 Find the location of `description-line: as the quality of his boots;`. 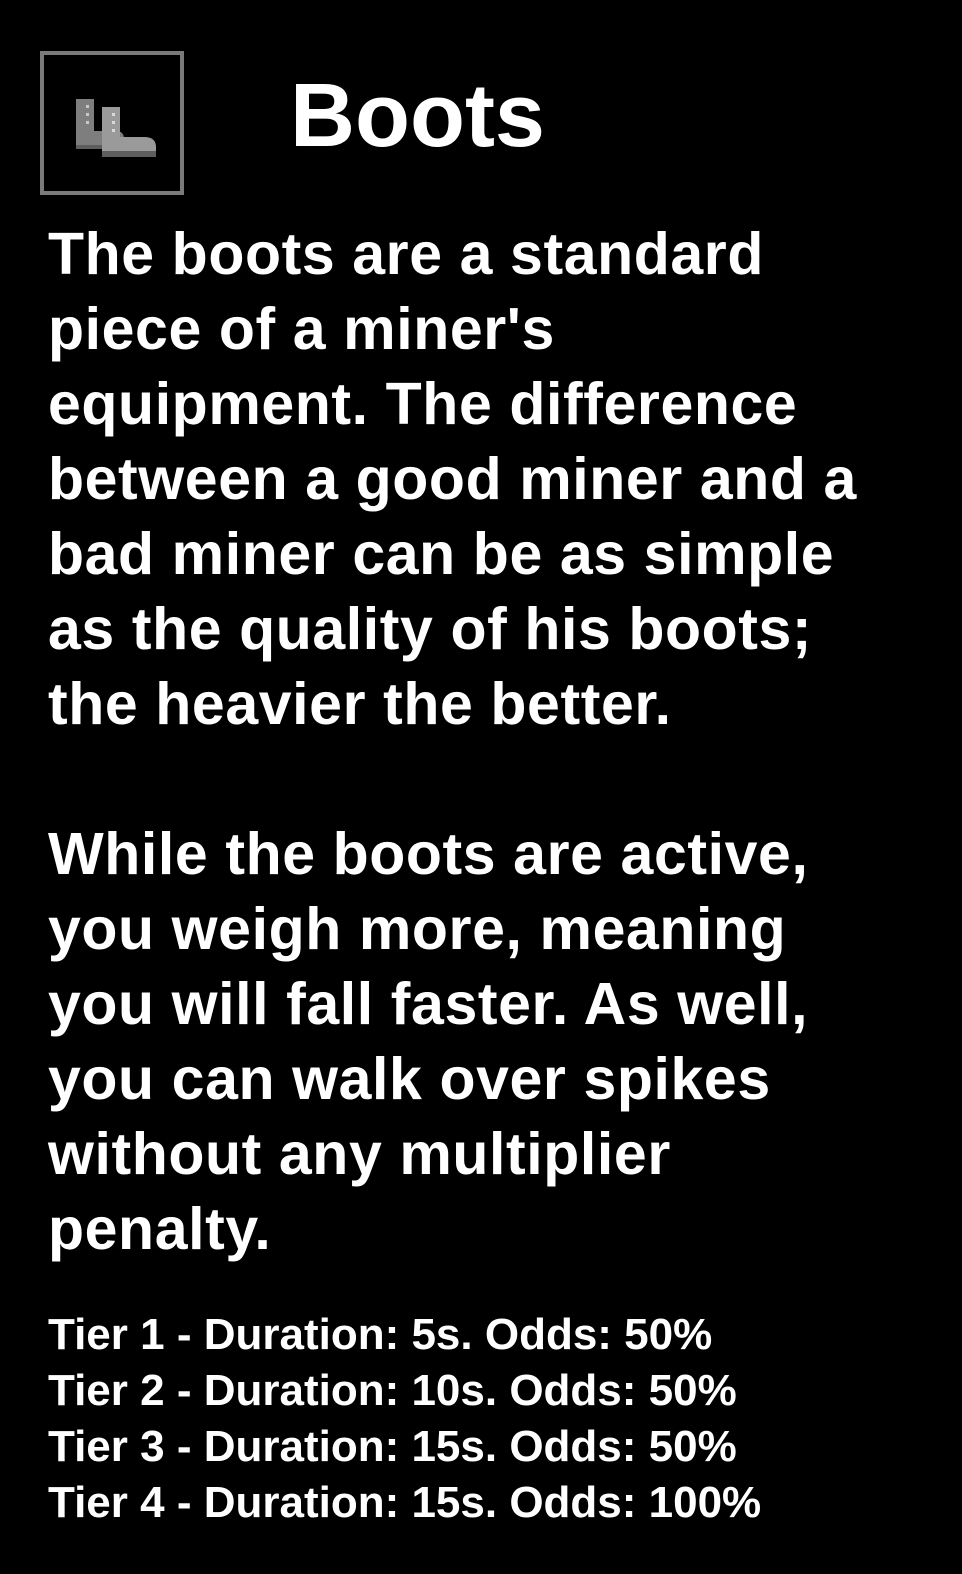

description-line: as the quality of his boots; is located at coordinates (430, 629).